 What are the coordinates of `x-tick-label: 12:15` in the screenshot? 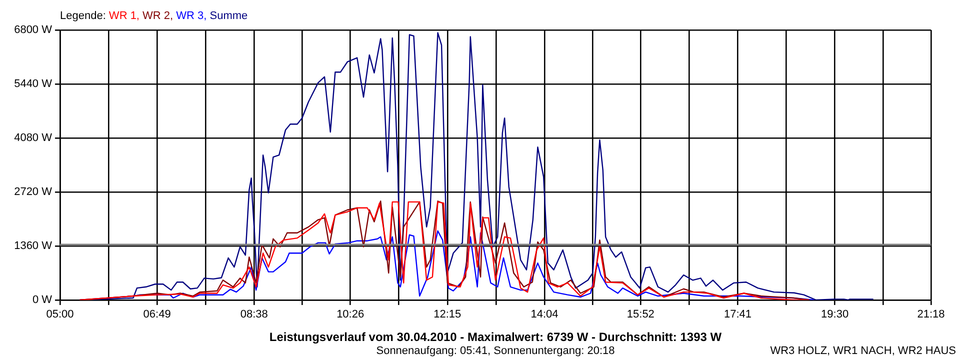 It's located at (448, 314).